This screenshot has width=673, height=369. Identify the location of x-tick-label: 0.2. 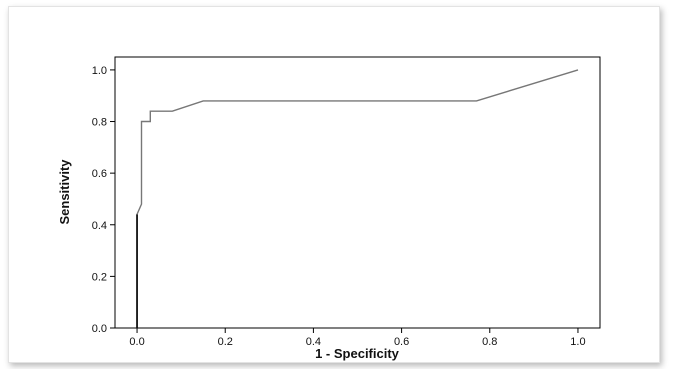
(225, 342).